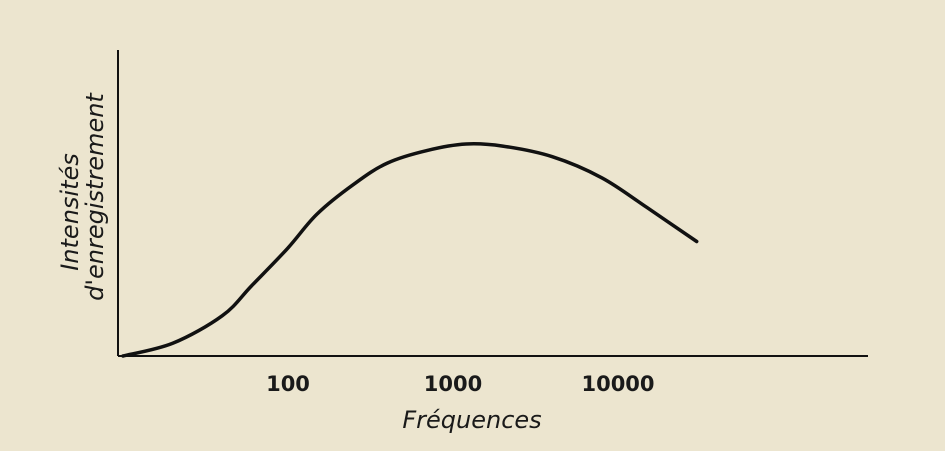 The height and width of the screenshot is (451, 945). I want to click on x-tick-labels: 100 1000 10000, so click(460, 384).